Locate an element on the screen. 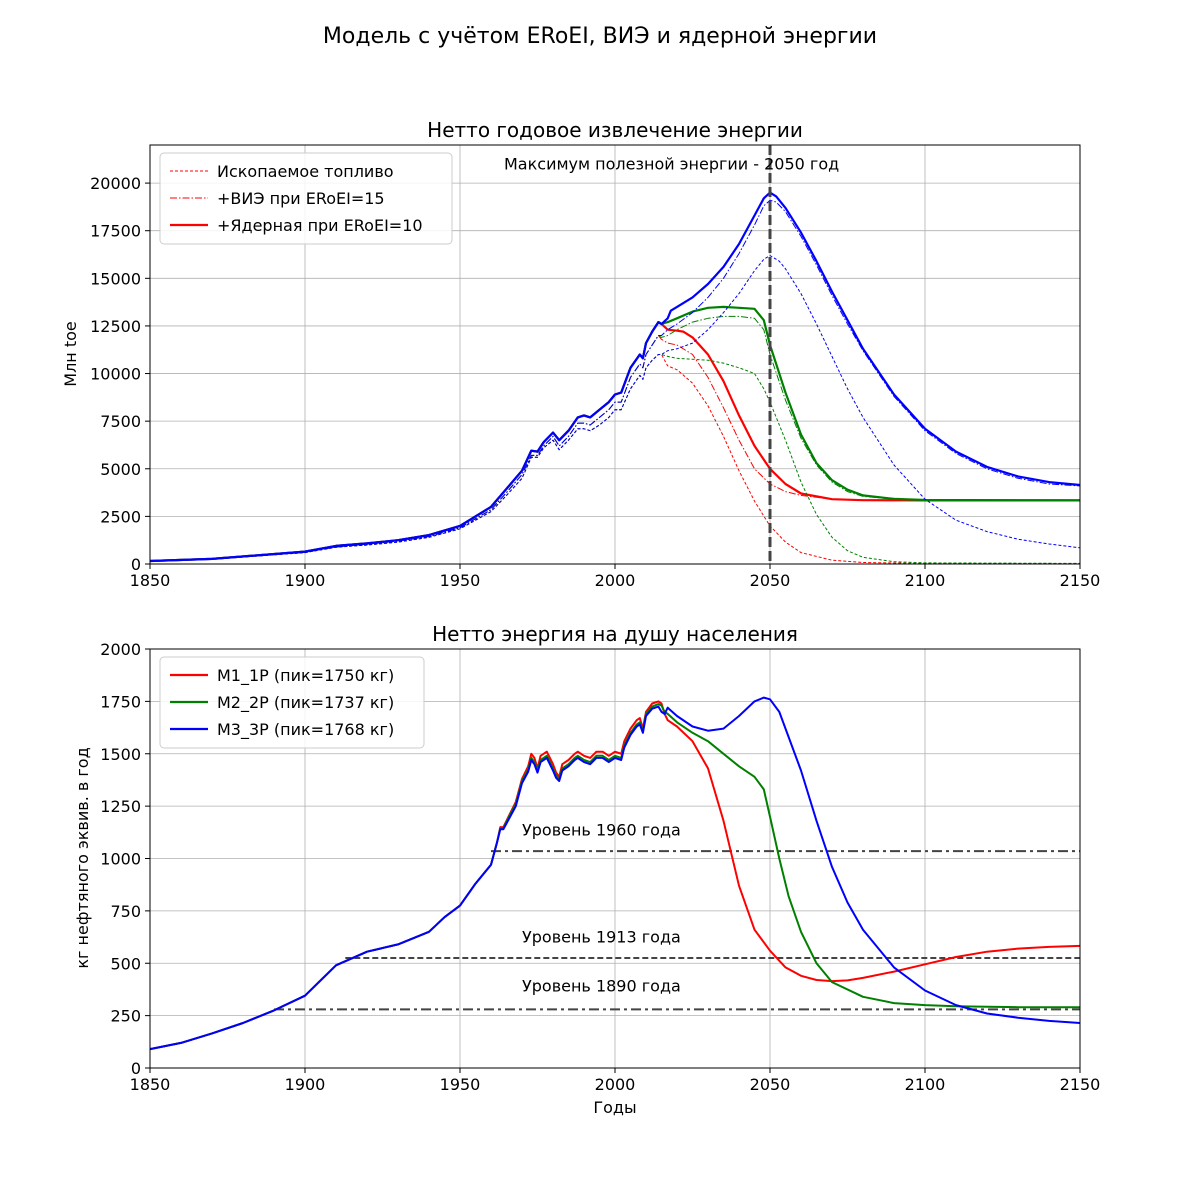  legend-label: M3_3P (пик=1768 кг) is located at coordinates (305, 730).